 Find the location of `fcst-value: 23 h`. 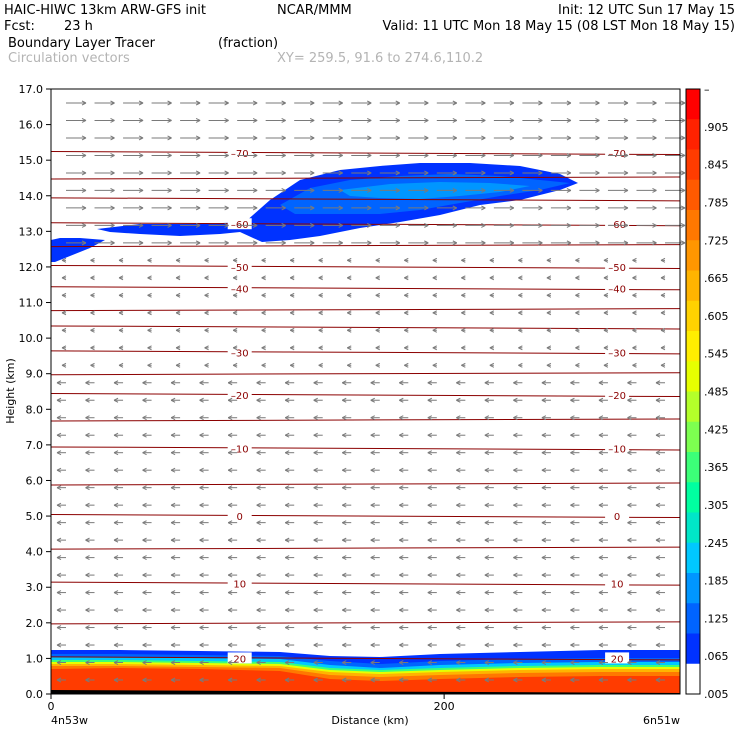

fcst-value: 23 h is located at coordinates (78, 26).